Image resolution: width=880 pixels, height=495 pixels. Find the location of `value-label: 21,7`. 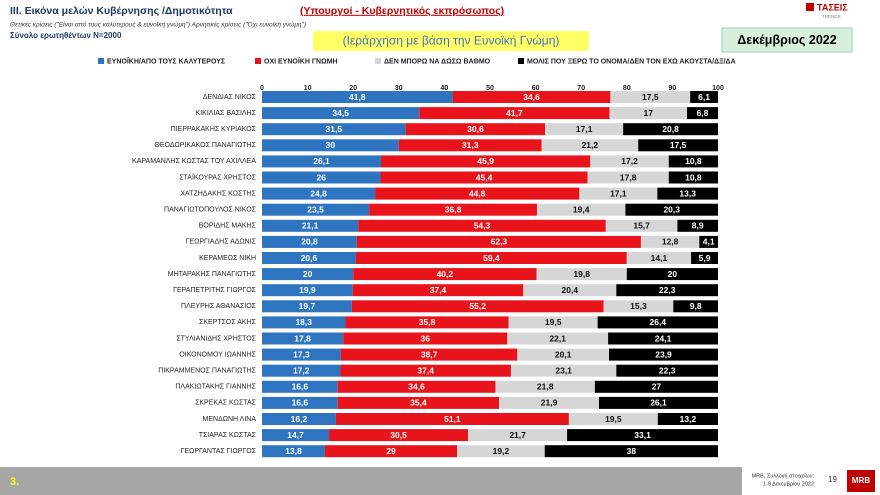

value-label: 21,7 is located at coordinates (517, 435).